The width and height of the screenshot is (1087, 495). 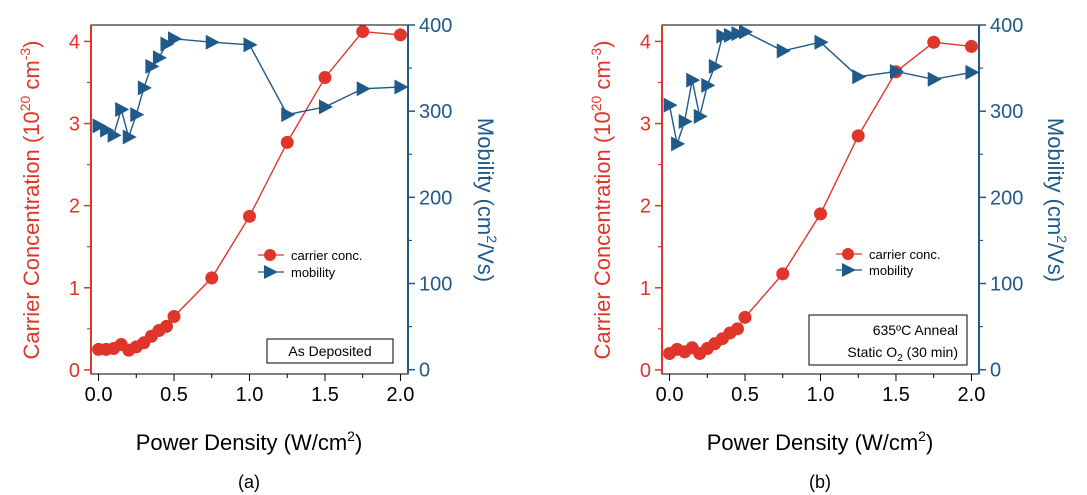 I want to click on left-axis-ticks: 0 1 2 3 4, so click(x=80, y=206).